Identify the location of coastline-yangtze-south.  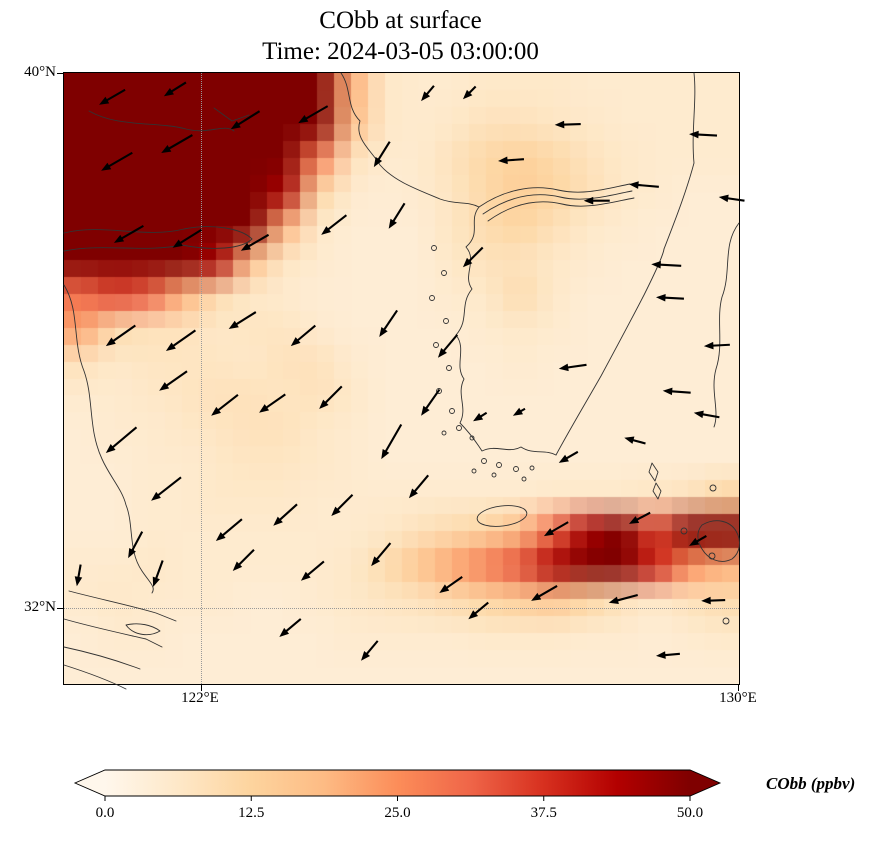
(113, 633).